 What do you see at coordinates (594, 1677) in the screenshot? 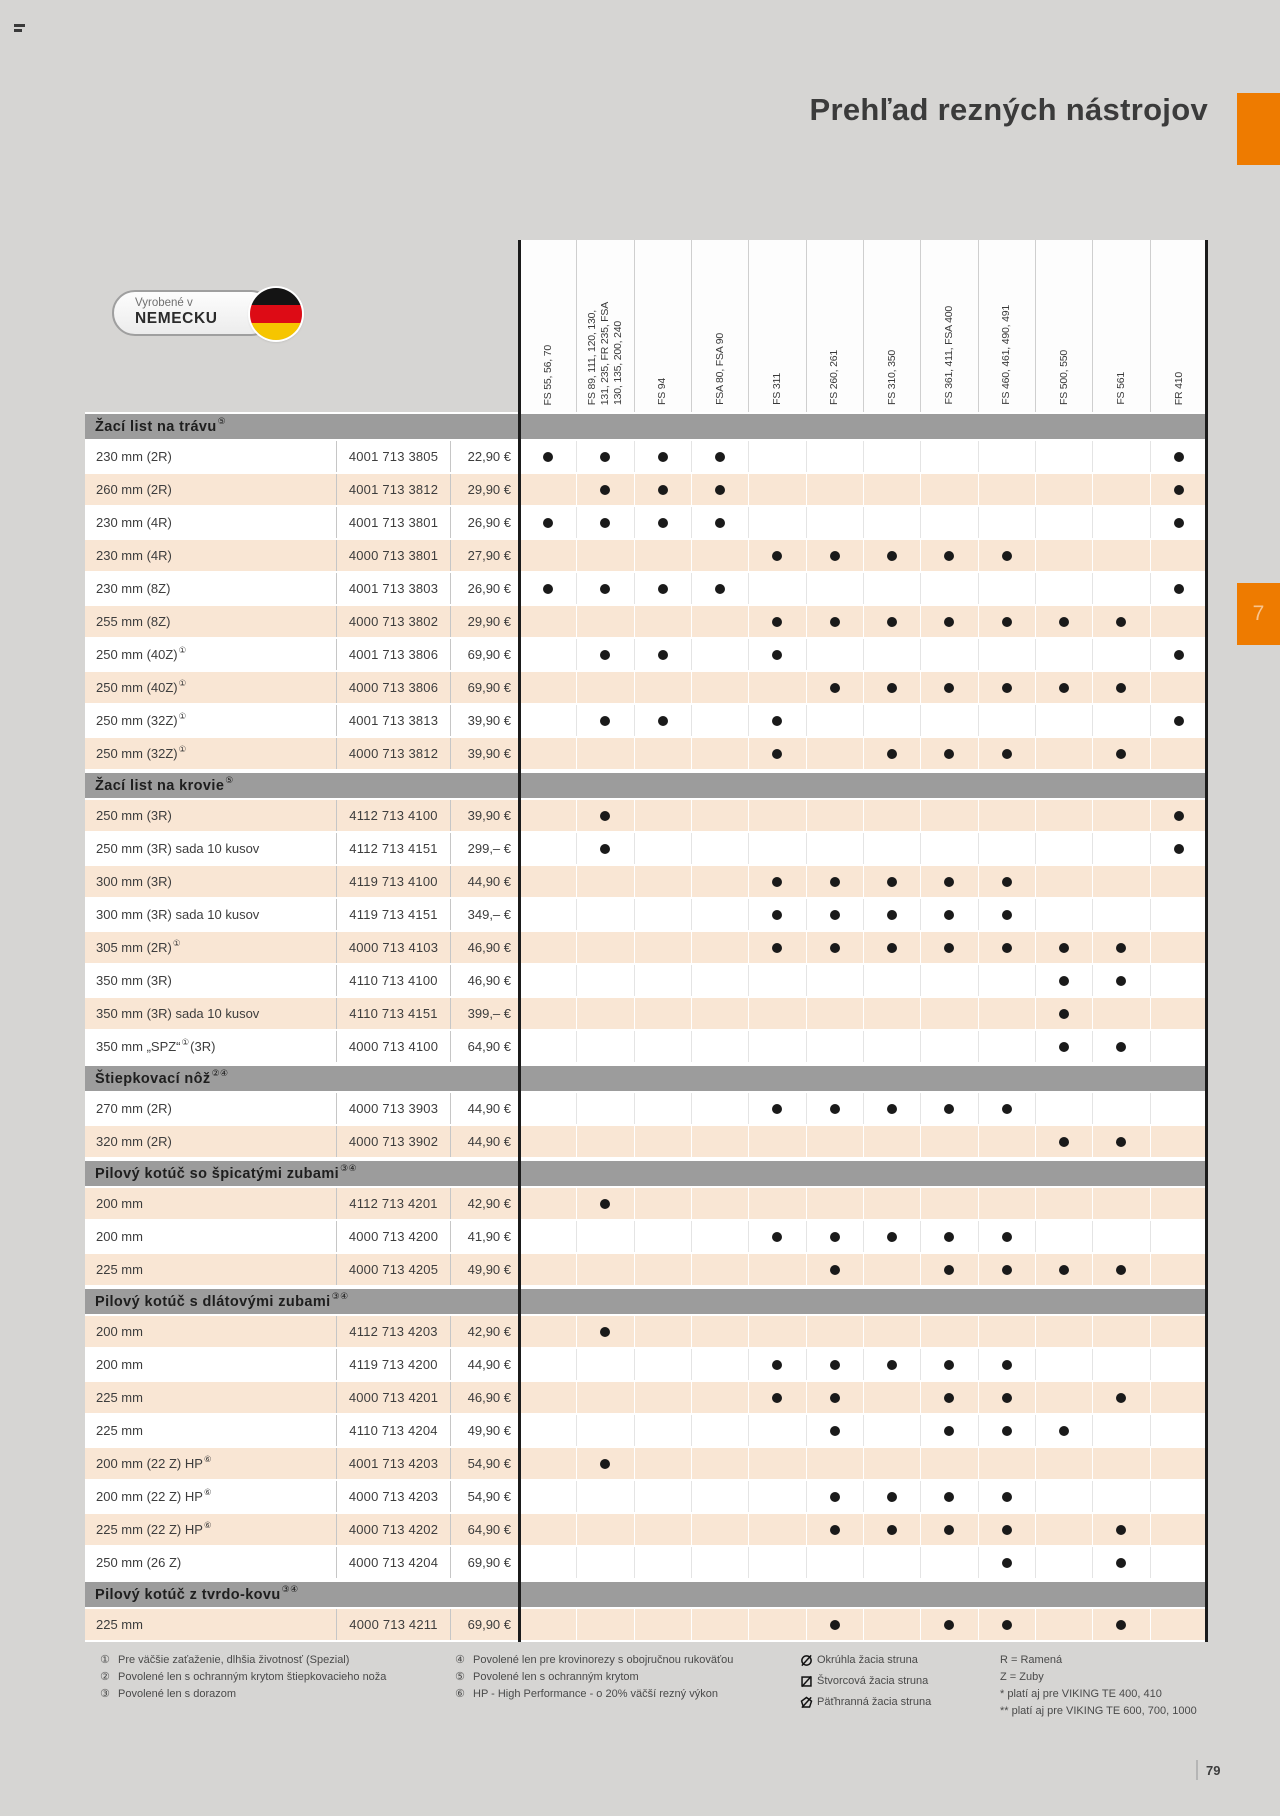
I see `footnote-item: ⑤ Povolené len s ochranným krytom` at bounding box center [594, 1677].